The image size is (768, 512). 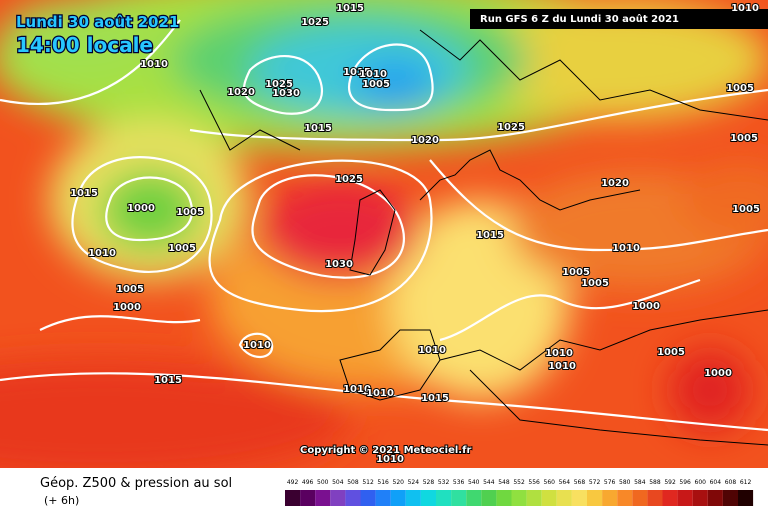 What do you see at coordinates (489, 482) in the screenshot?
I see `scale-label: 544` at bounding box center [489, 482].